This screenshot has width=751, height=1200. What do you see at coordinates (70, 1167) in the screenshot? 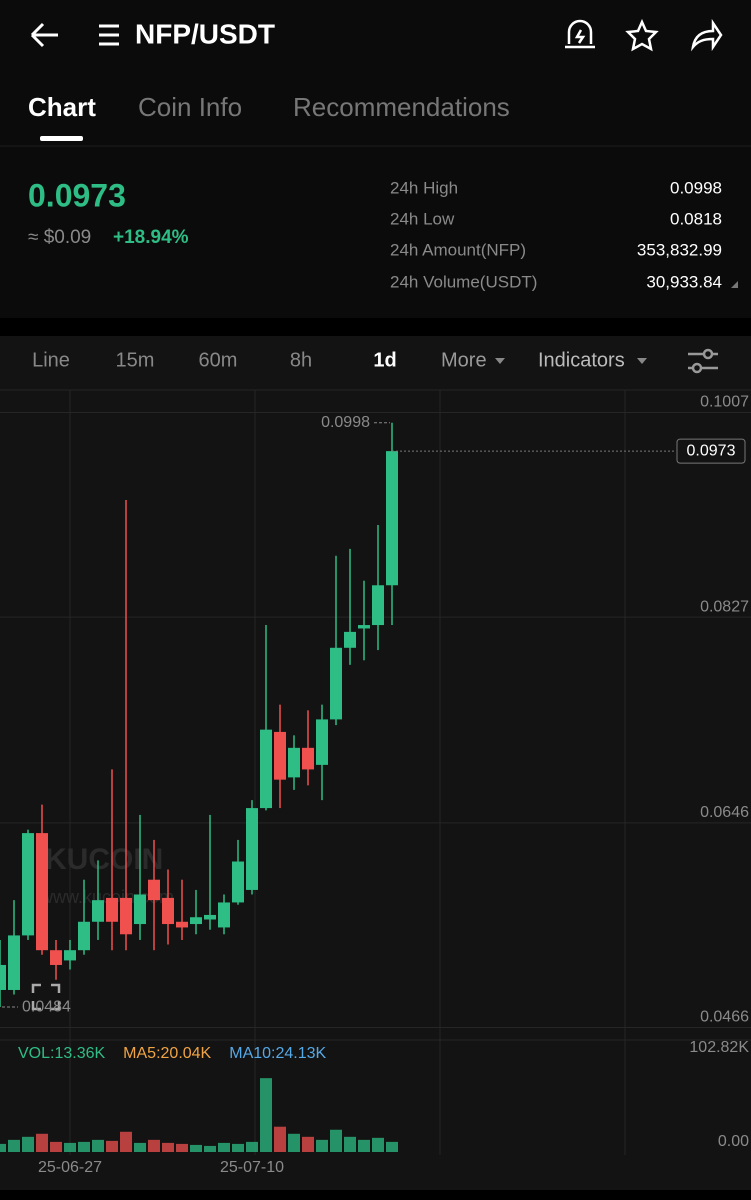
I see `x-tick-label: 25-06-27` at bounding box center [70, 1167].